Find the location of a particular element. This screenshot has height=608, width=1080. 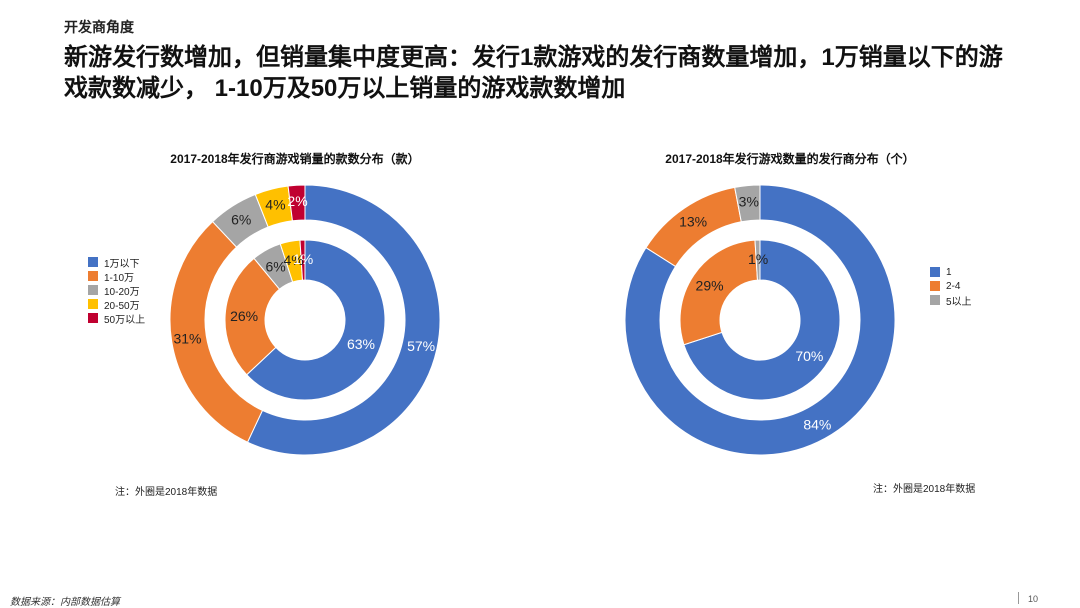

legend-item: 5以上 is located at coordinates (951, 300).